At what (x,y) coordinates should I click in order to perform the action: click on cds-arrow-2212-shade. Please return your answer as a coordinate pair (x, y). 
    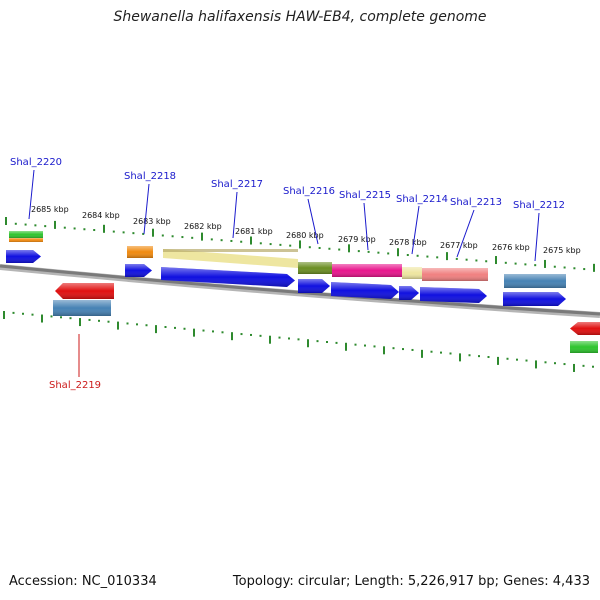
    Looking at the image, I should click on (534, 299).